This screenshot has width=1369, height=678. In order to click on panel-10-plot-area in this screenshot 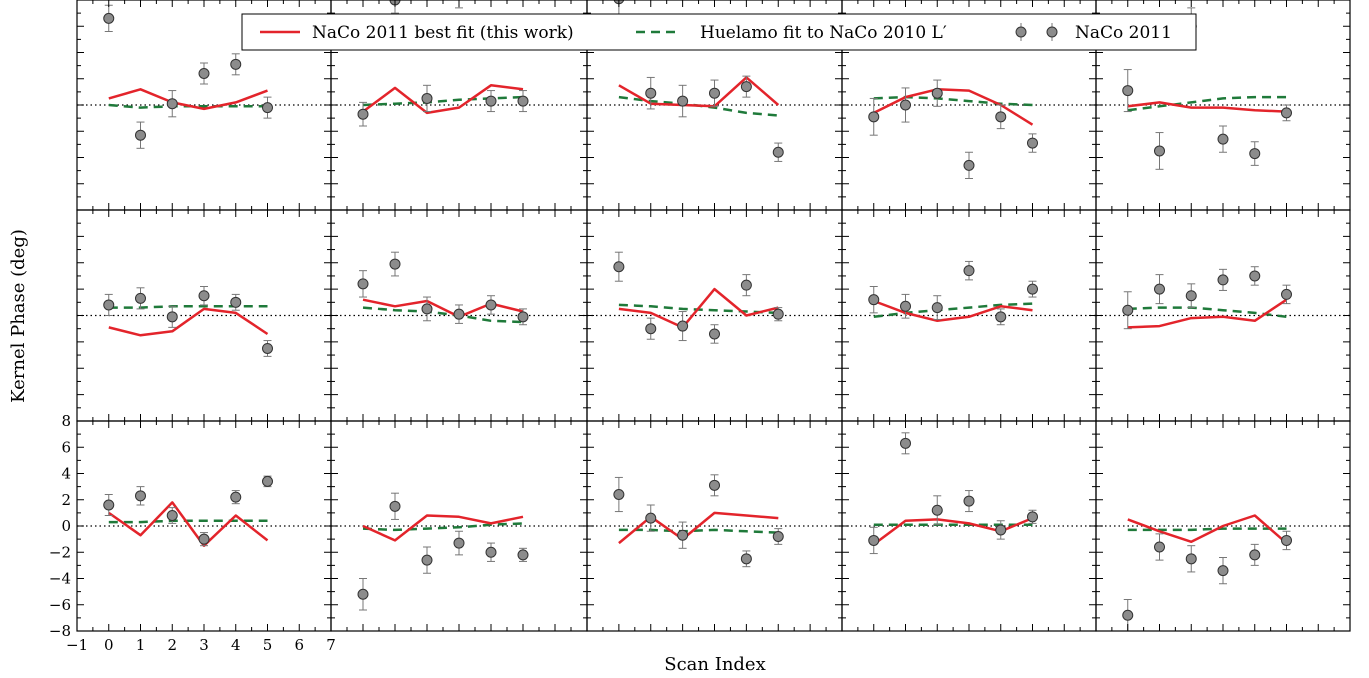, I will do `click(1223, 298)`.